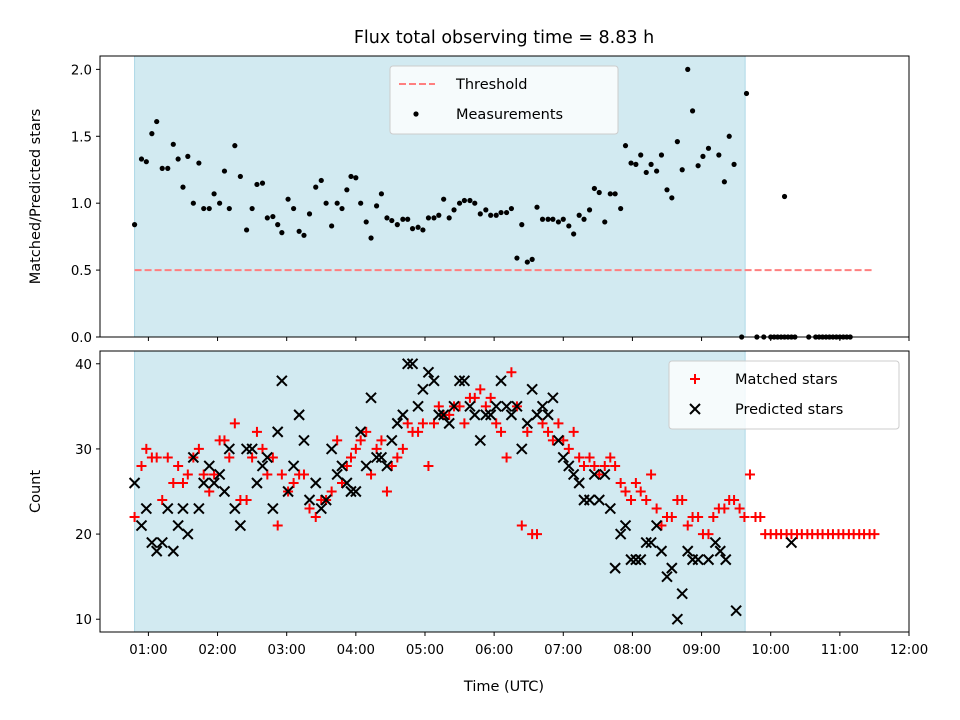 This screenshot has height=720, width=960. Describe the element at coordinates (36, 491) in the screenshot. I see `bottom-y-axis-label: Count` at that location.